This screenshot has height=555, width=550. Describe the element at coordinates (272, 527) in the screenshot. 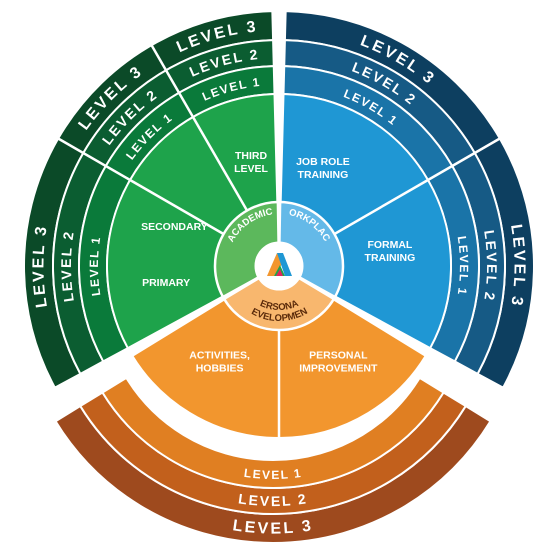

I see `personal-level-3-label: LEVEL 3` at that location.